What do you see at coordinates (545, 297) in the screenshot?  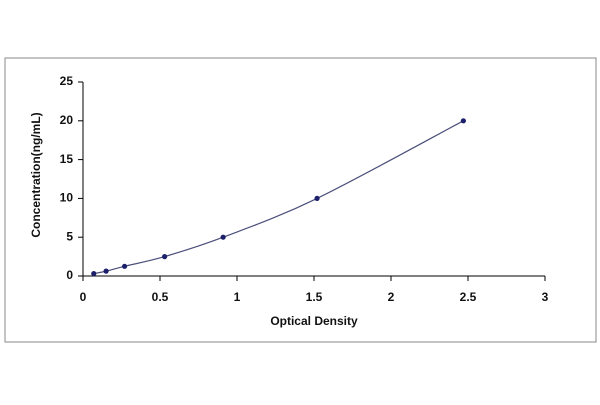 I see `x-tick-label: 3` at bounding box center [545, 297].